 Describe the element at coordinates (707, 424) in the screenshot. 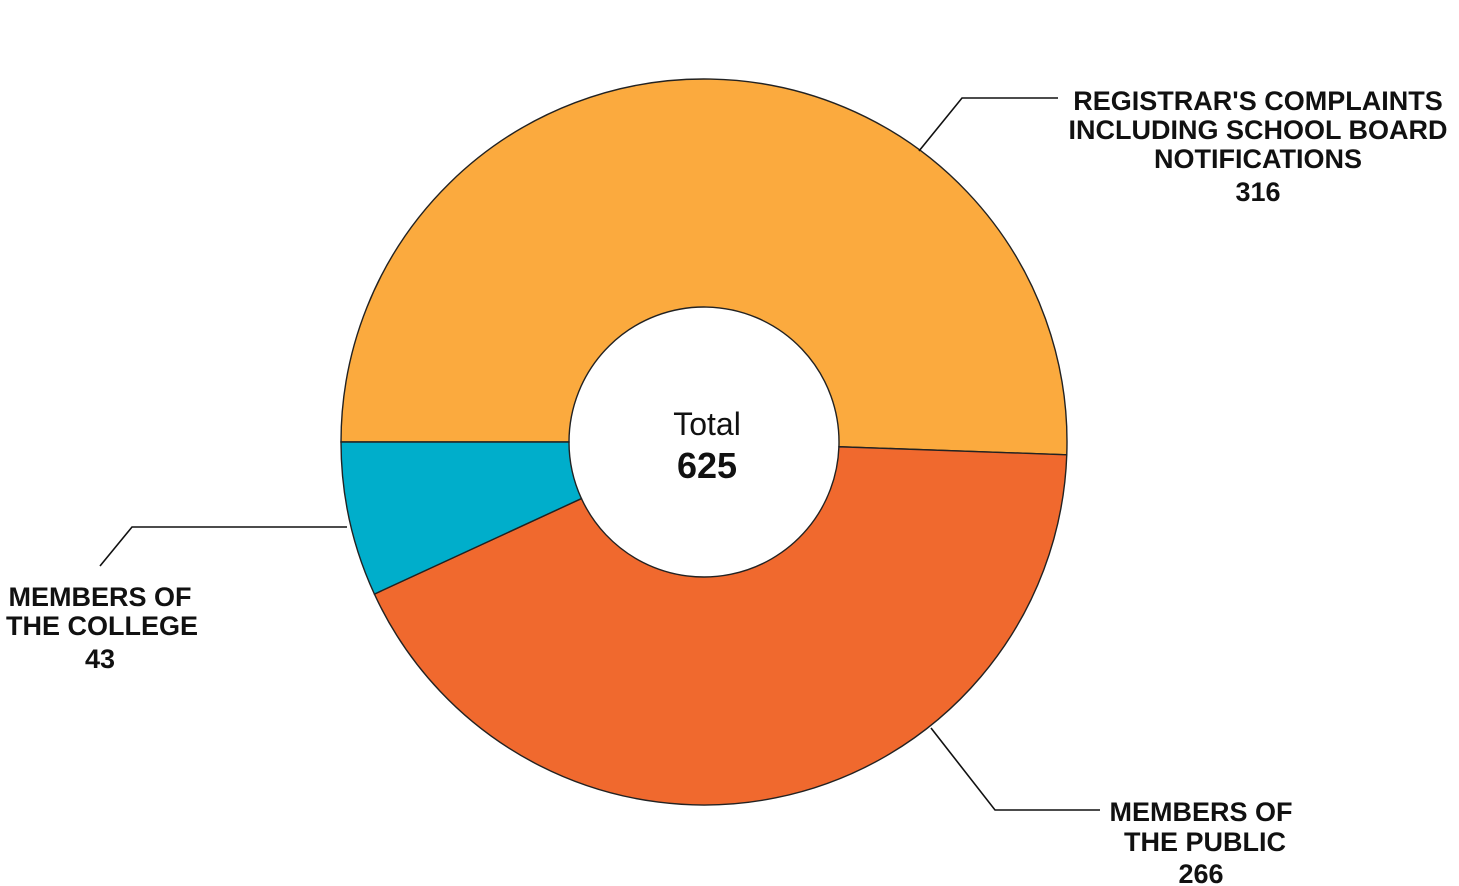

I see `center-total-label: Total` at that location.